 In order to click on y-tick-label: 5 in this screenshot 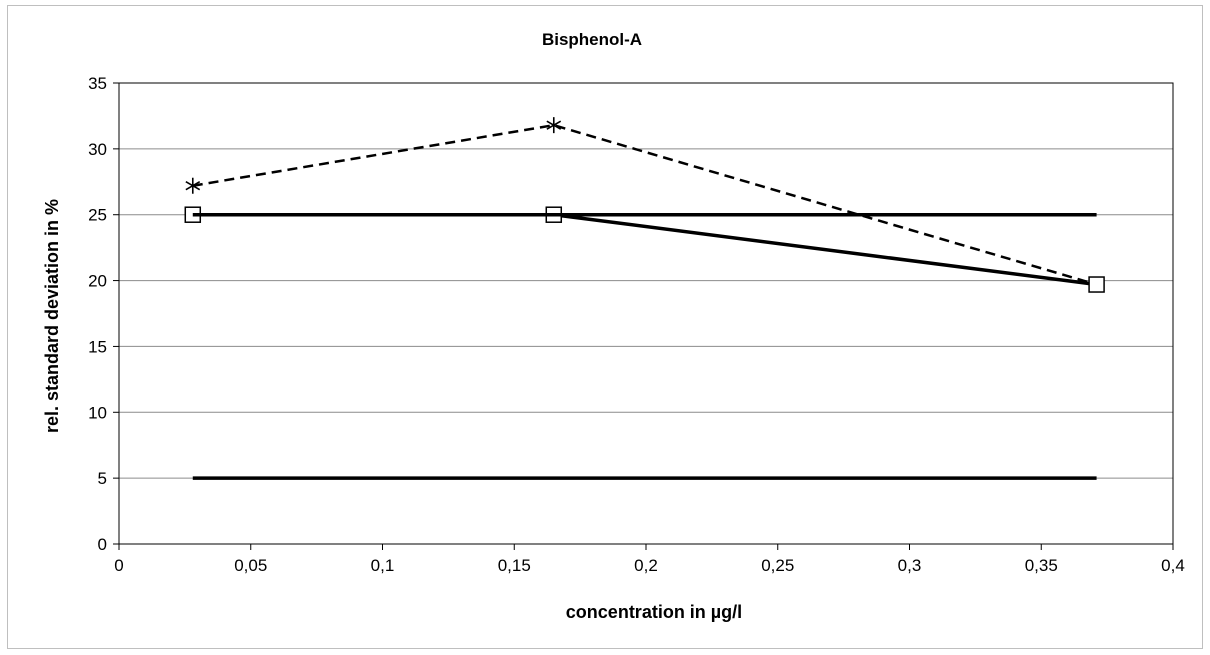, I will do `click(102, 478)`.